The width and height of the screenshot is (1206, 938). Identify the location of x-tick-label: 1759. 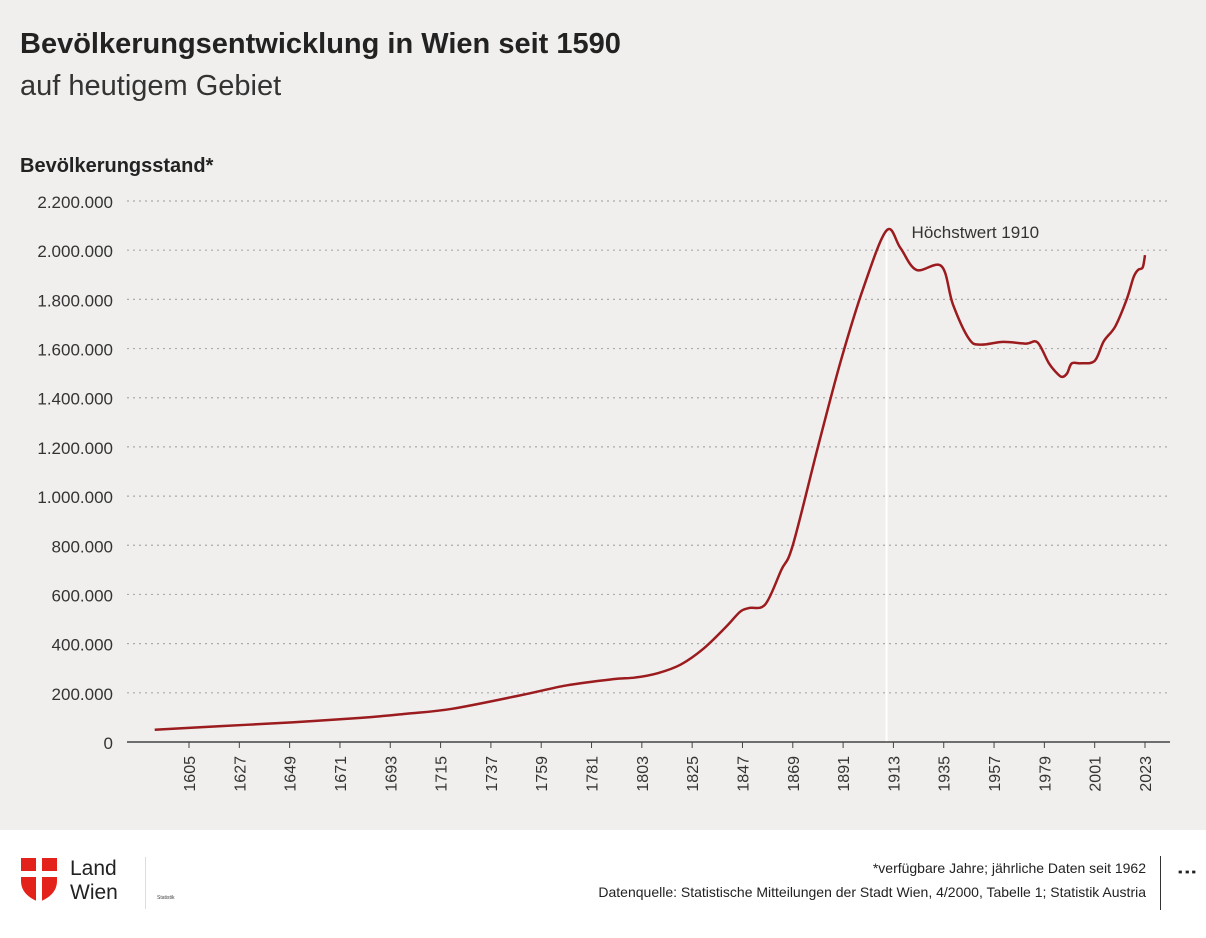
(542, 774).